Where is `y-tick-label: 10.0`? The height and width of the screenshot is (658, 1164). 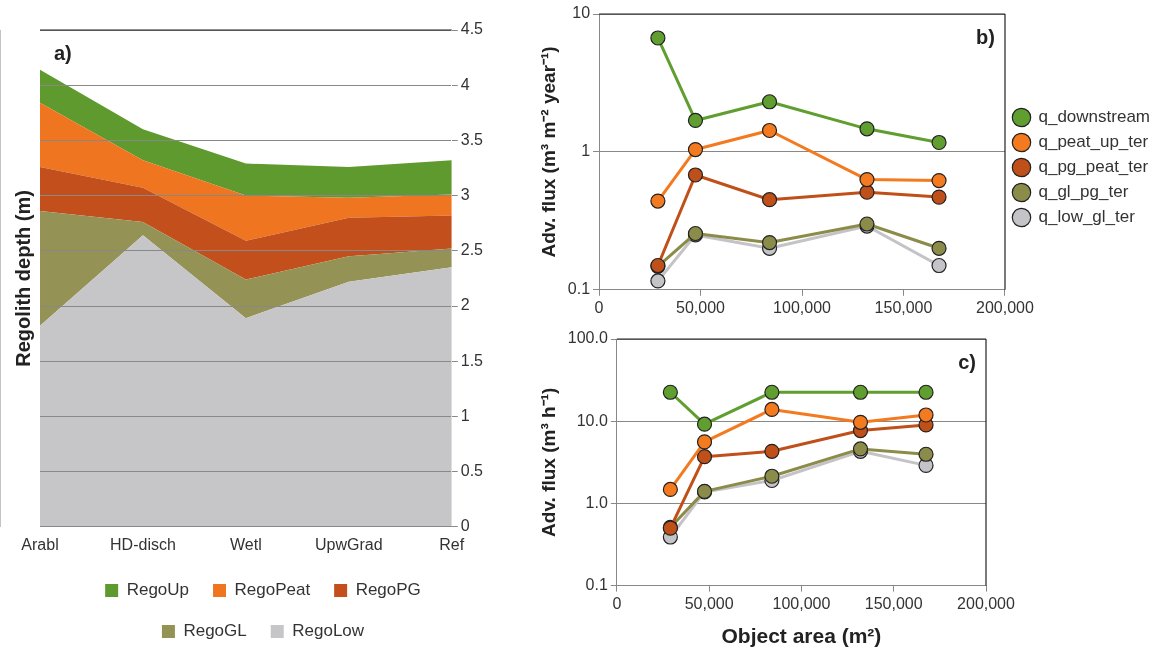 y-tick-label: 10.0 is located at coordinates (592, 420).